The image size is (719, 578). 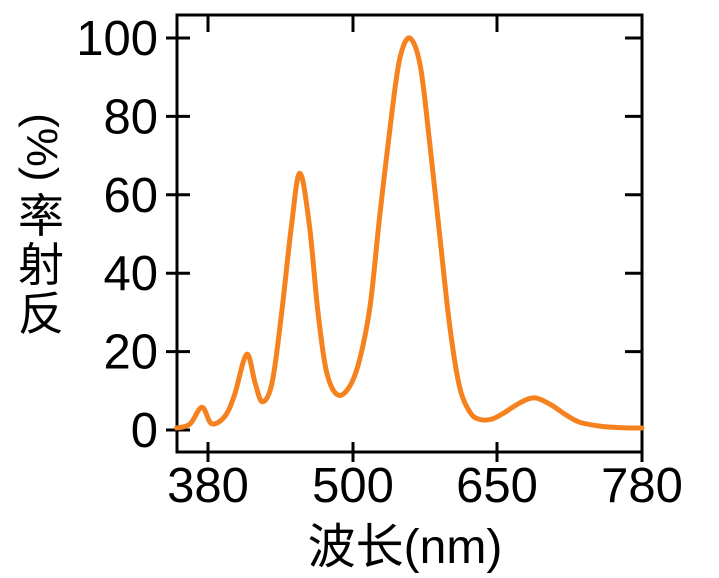 I want to click on y-axis-char: 反, so click(x=41, y=313).